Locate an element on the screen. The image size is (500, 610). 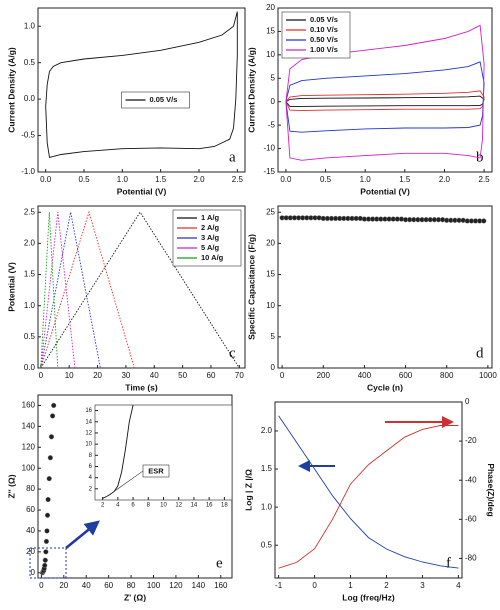
x-tick-label: 1 is located at coordinates (350, 585).